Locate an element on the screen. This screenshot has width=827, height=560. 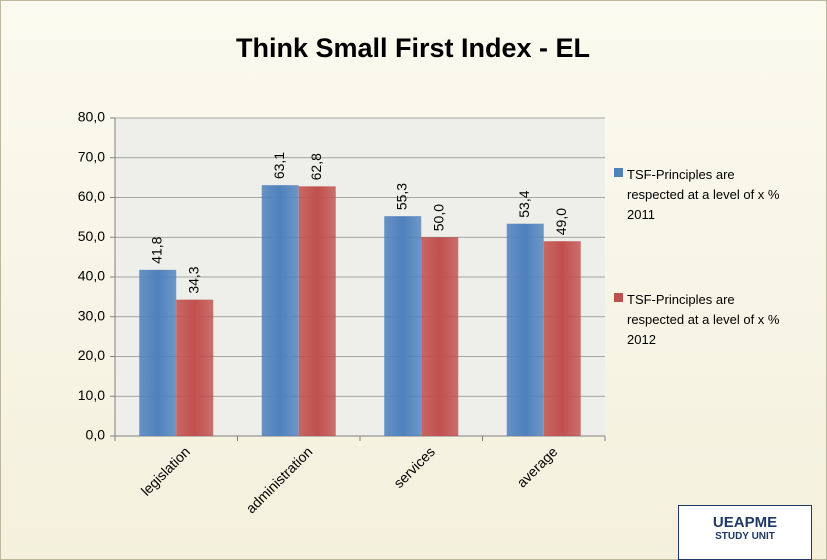
data-label: 34,3 is located at coordinates (193, 279).